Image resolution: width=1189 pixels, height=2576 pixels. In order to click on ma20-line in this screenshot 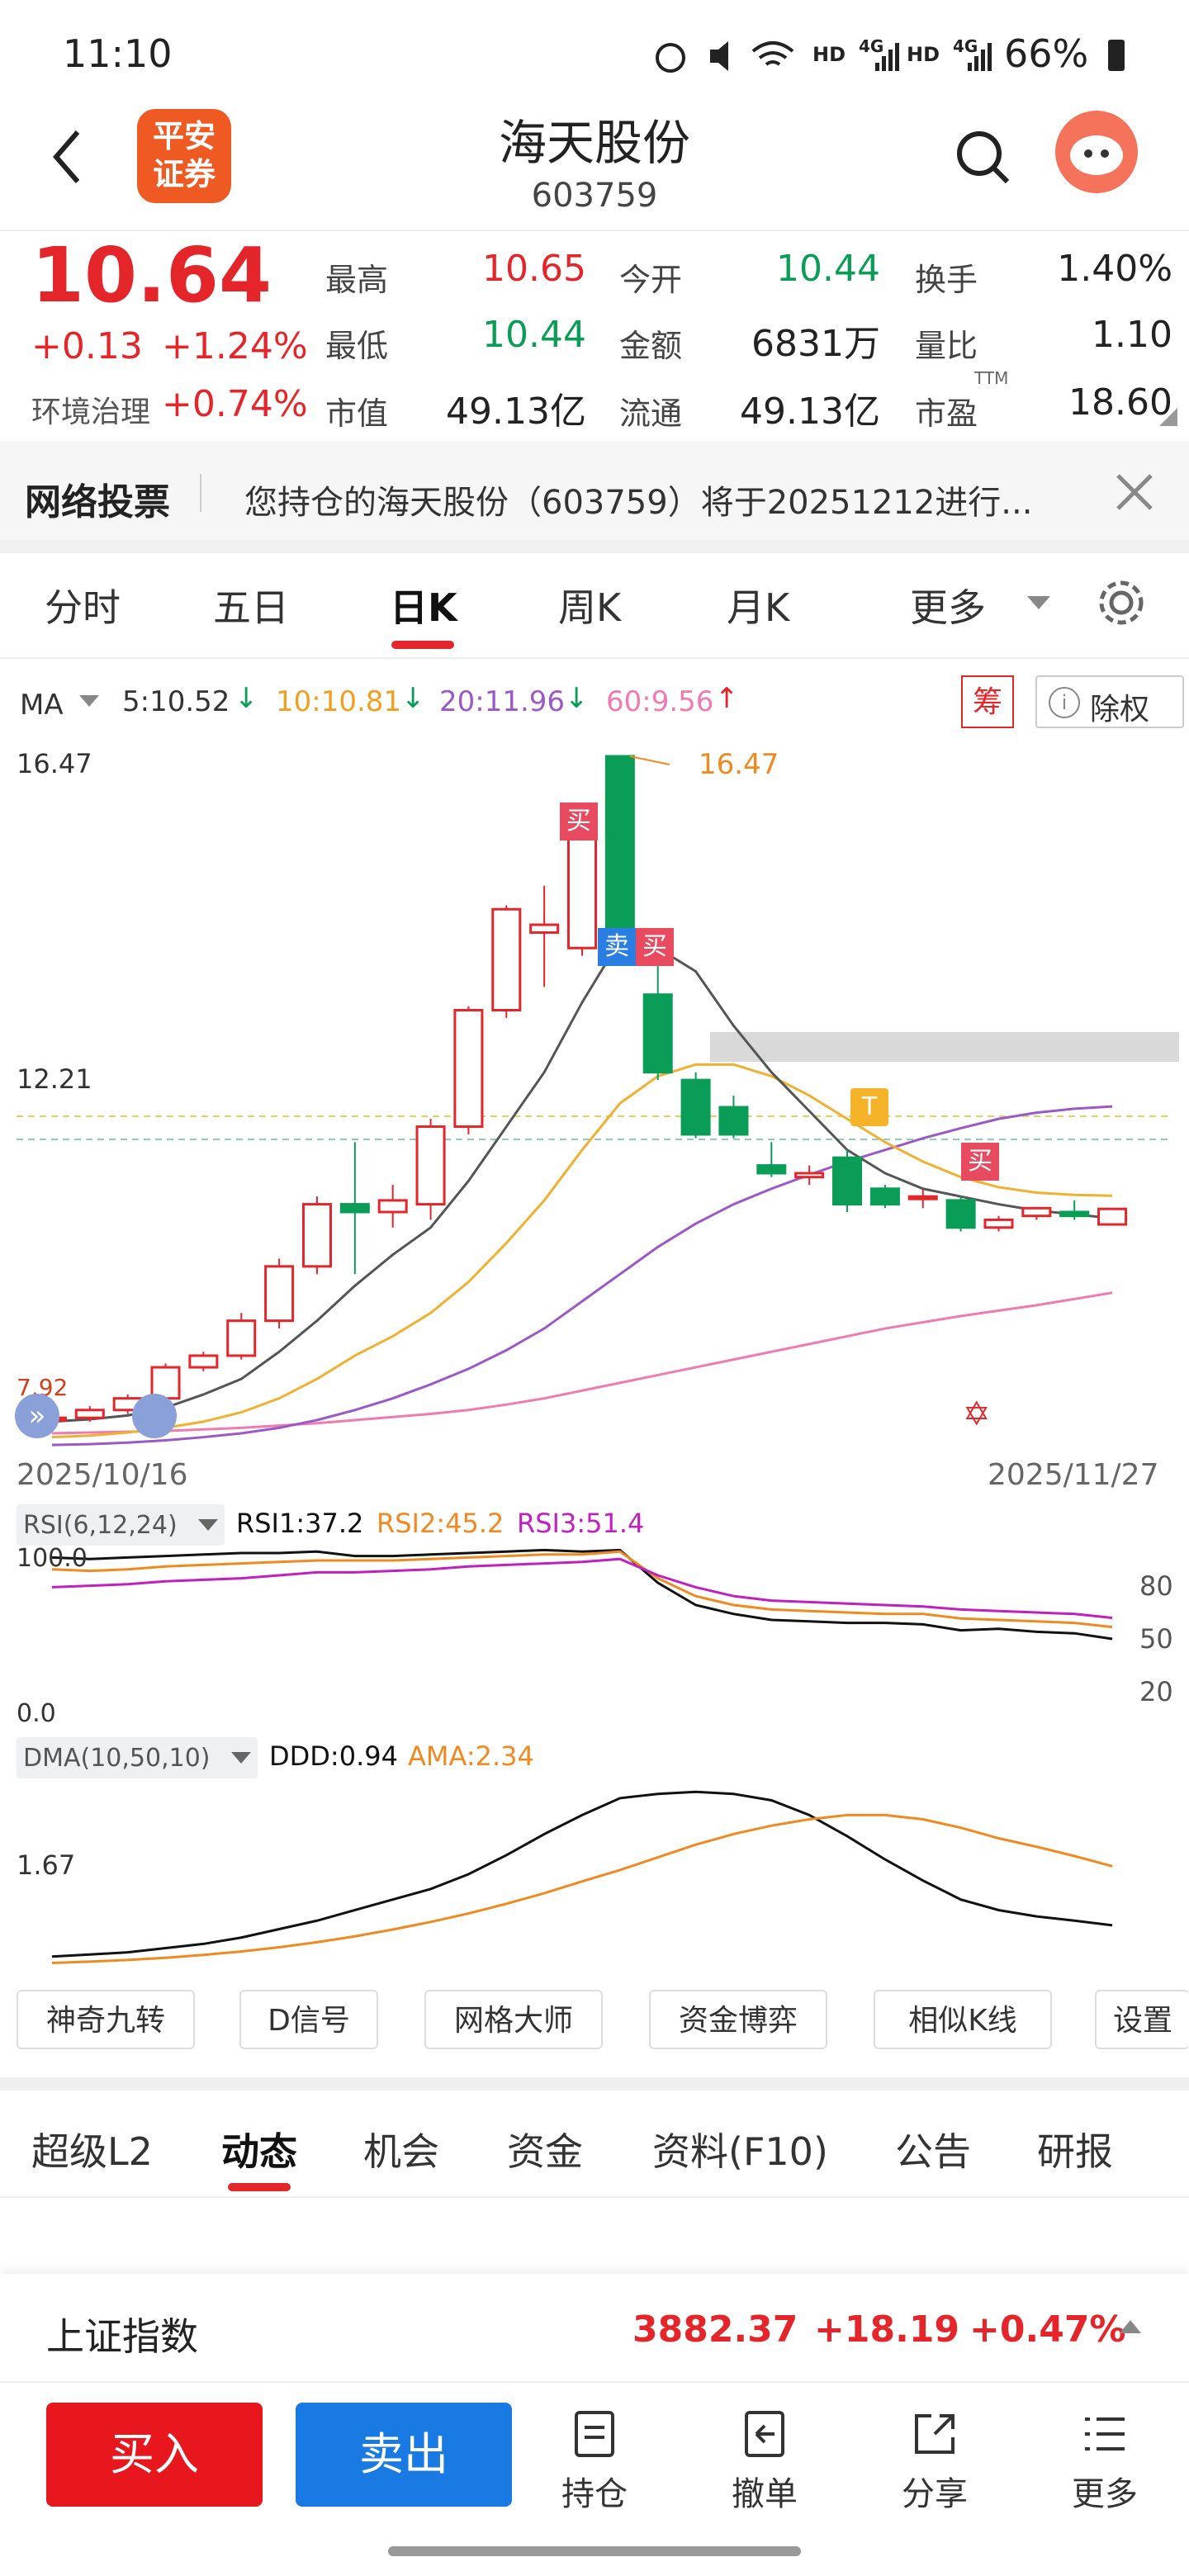, I will do `click(582, 1276)`.